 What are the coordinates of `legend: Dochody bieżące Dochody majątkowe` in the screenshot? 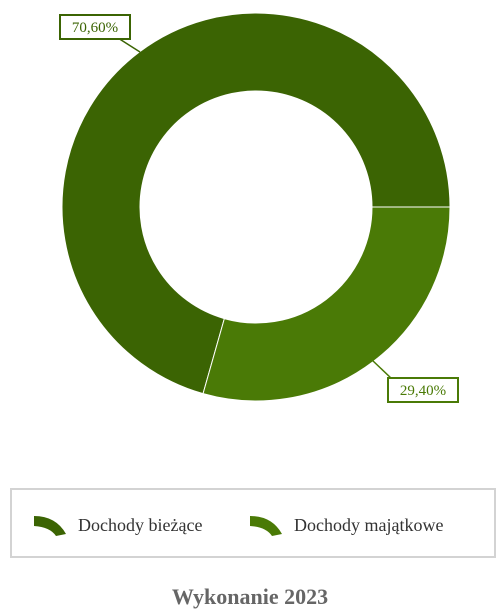 It's located at (253, 523).